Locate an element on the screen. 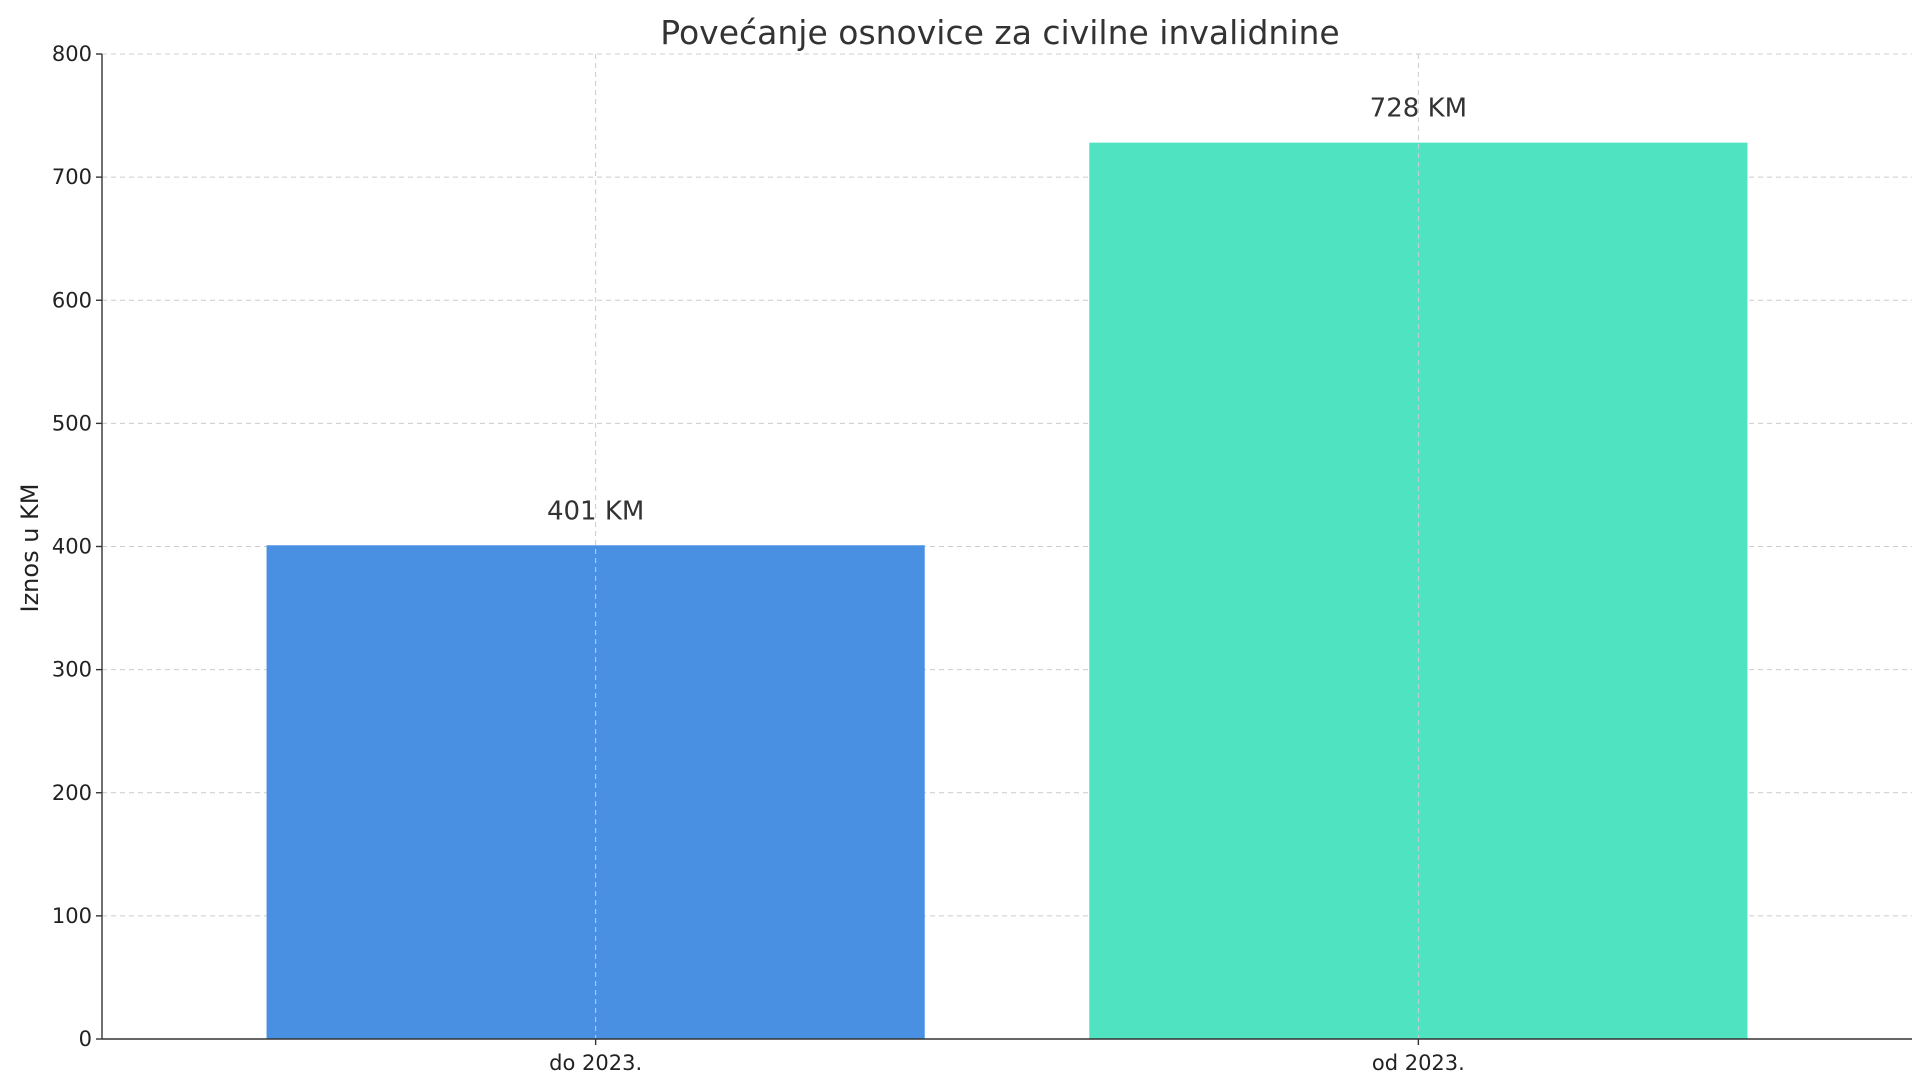  y-tick-label: 600 is located at coordinates (72, 300).